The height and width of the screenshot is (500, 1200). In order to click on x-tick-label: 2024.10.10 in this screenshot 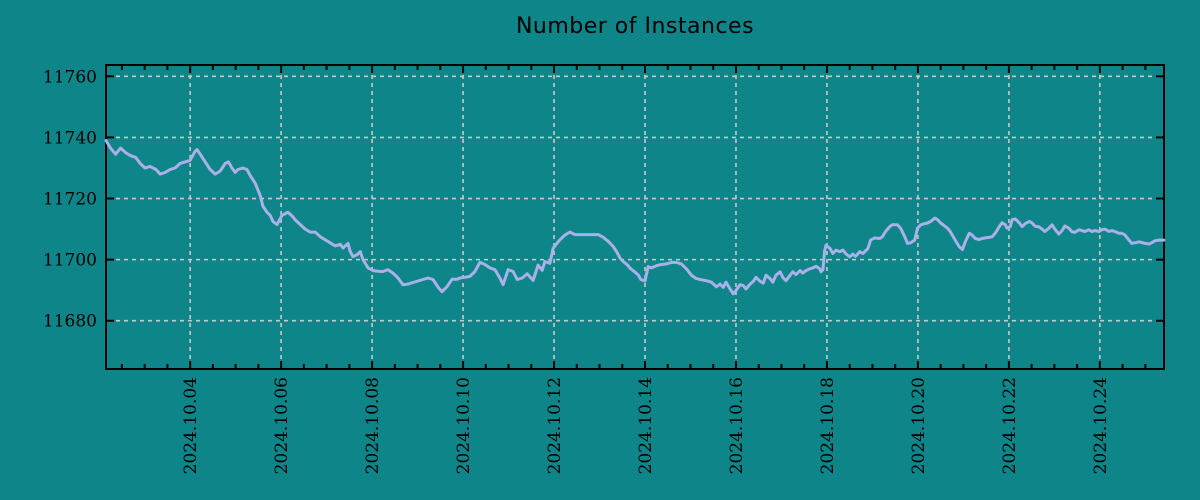, I will do `click(464, 425)`.